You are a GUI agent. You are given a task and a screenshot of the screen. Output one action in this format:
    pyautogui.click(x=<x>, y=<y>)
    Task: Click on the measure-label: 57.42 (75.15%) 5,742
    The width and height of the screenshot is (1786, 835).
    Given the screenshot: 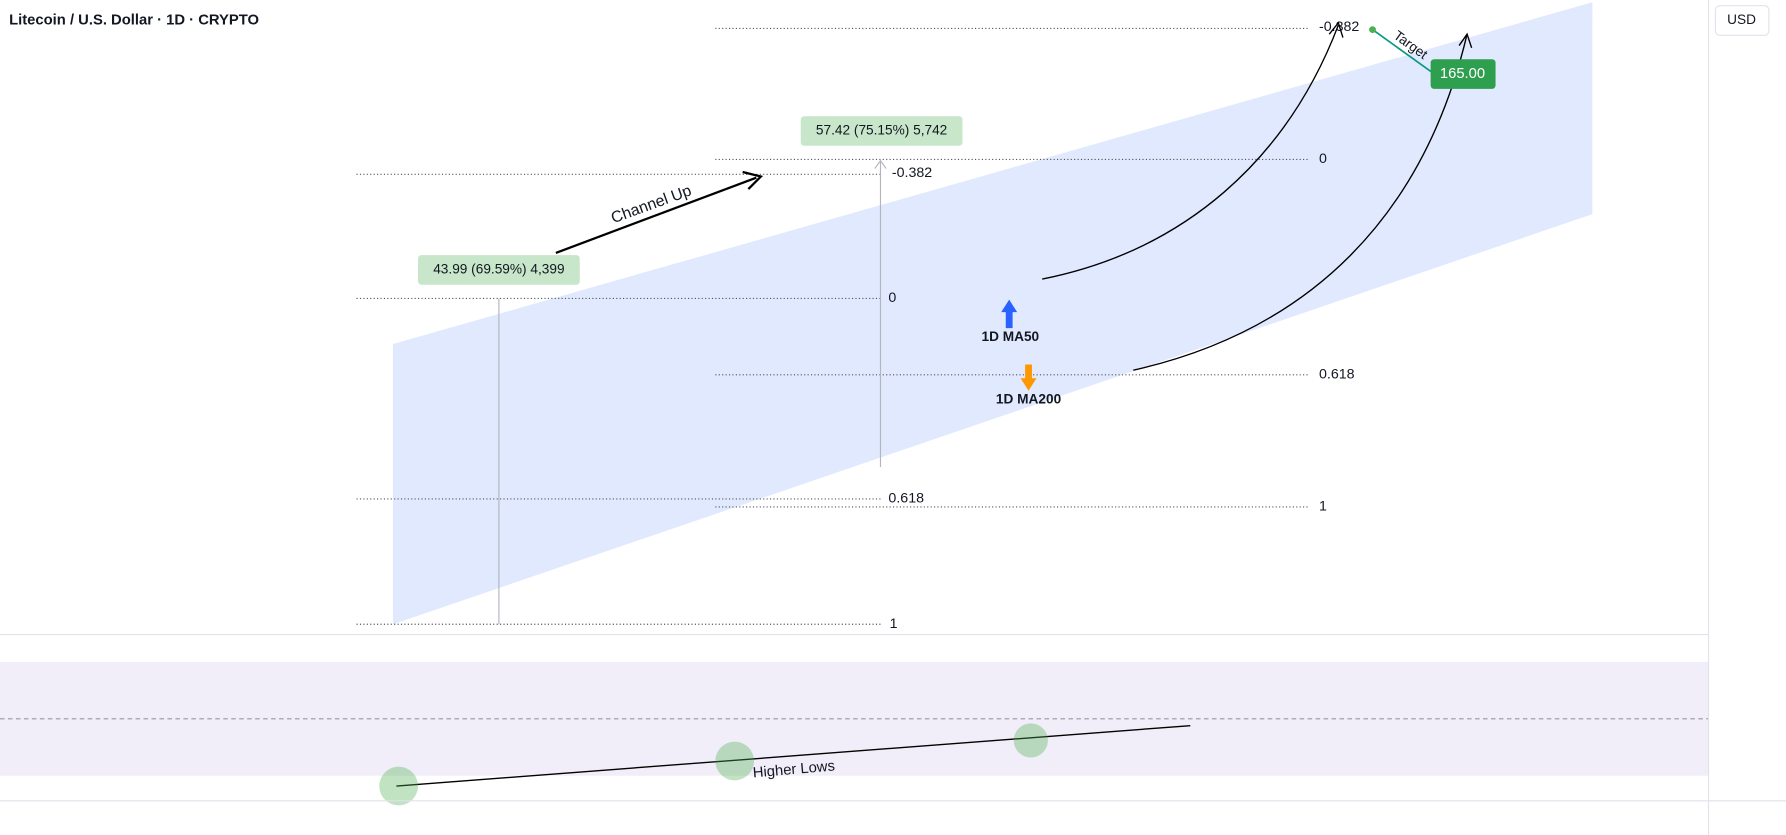 What is the action you would take?
    pyautogui.click(x=881, y=130)
    